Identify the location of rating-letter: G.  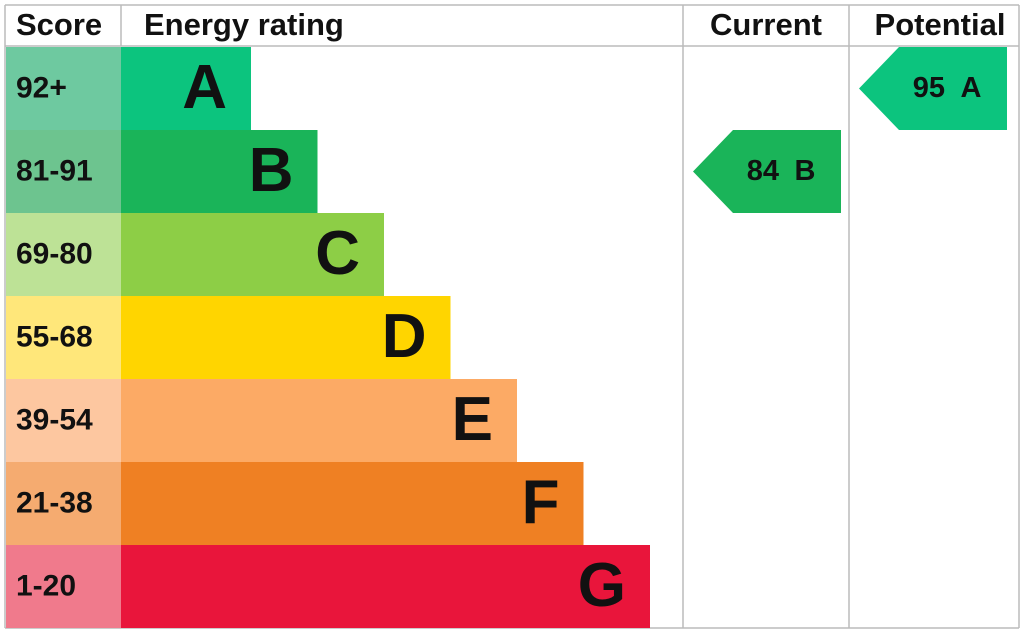
(602, 585).